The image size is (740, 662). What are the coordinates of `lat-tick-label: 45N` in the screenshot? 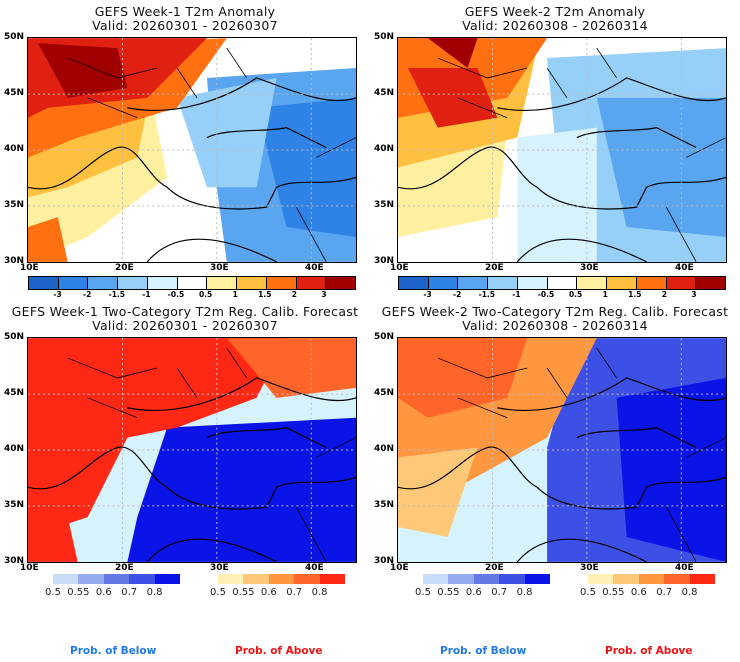 It's located at (384, 93).